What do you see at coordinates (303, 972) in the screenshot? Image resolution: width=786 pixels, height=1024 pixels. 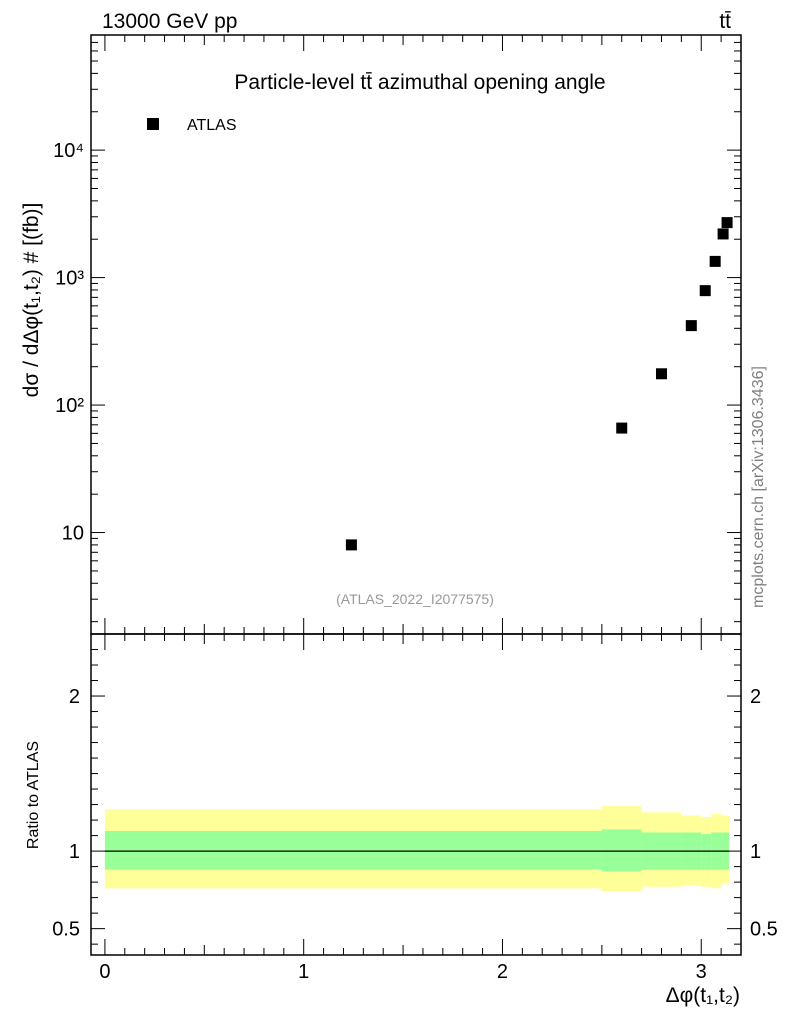 I see `x-tick-label: 1` at bounding box center [303, 972].